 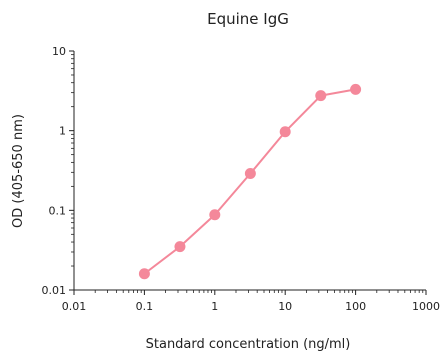 What do you see at coordinates (54, 290) in the screenshot?
I see `y-tick-label: 0.01` at bounding box center [54, 290].